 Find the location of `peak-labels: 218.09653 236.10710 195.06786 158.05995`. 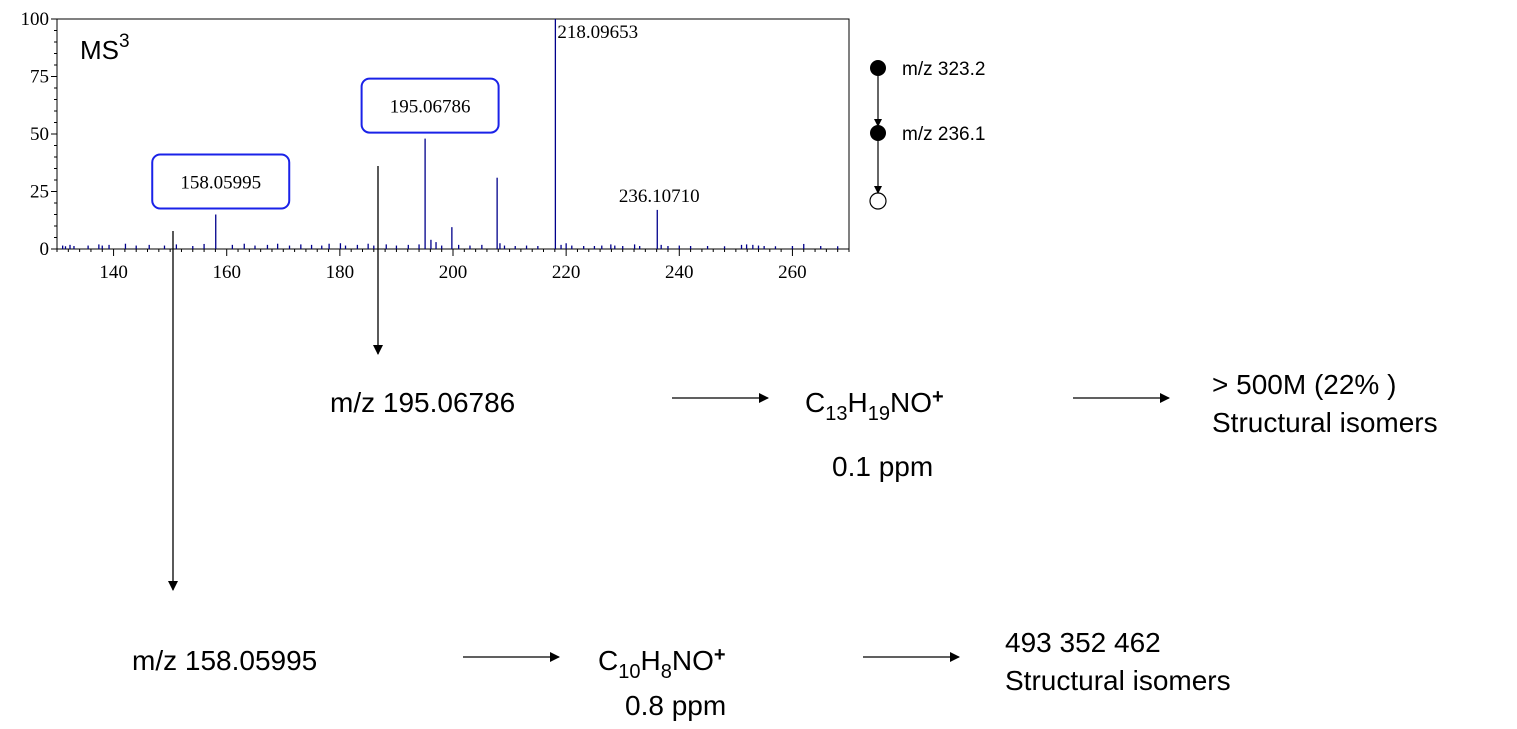

peak-labels: 218.09653 236.10710 195.06786 158.05995 is located at coordinates (425, 116).